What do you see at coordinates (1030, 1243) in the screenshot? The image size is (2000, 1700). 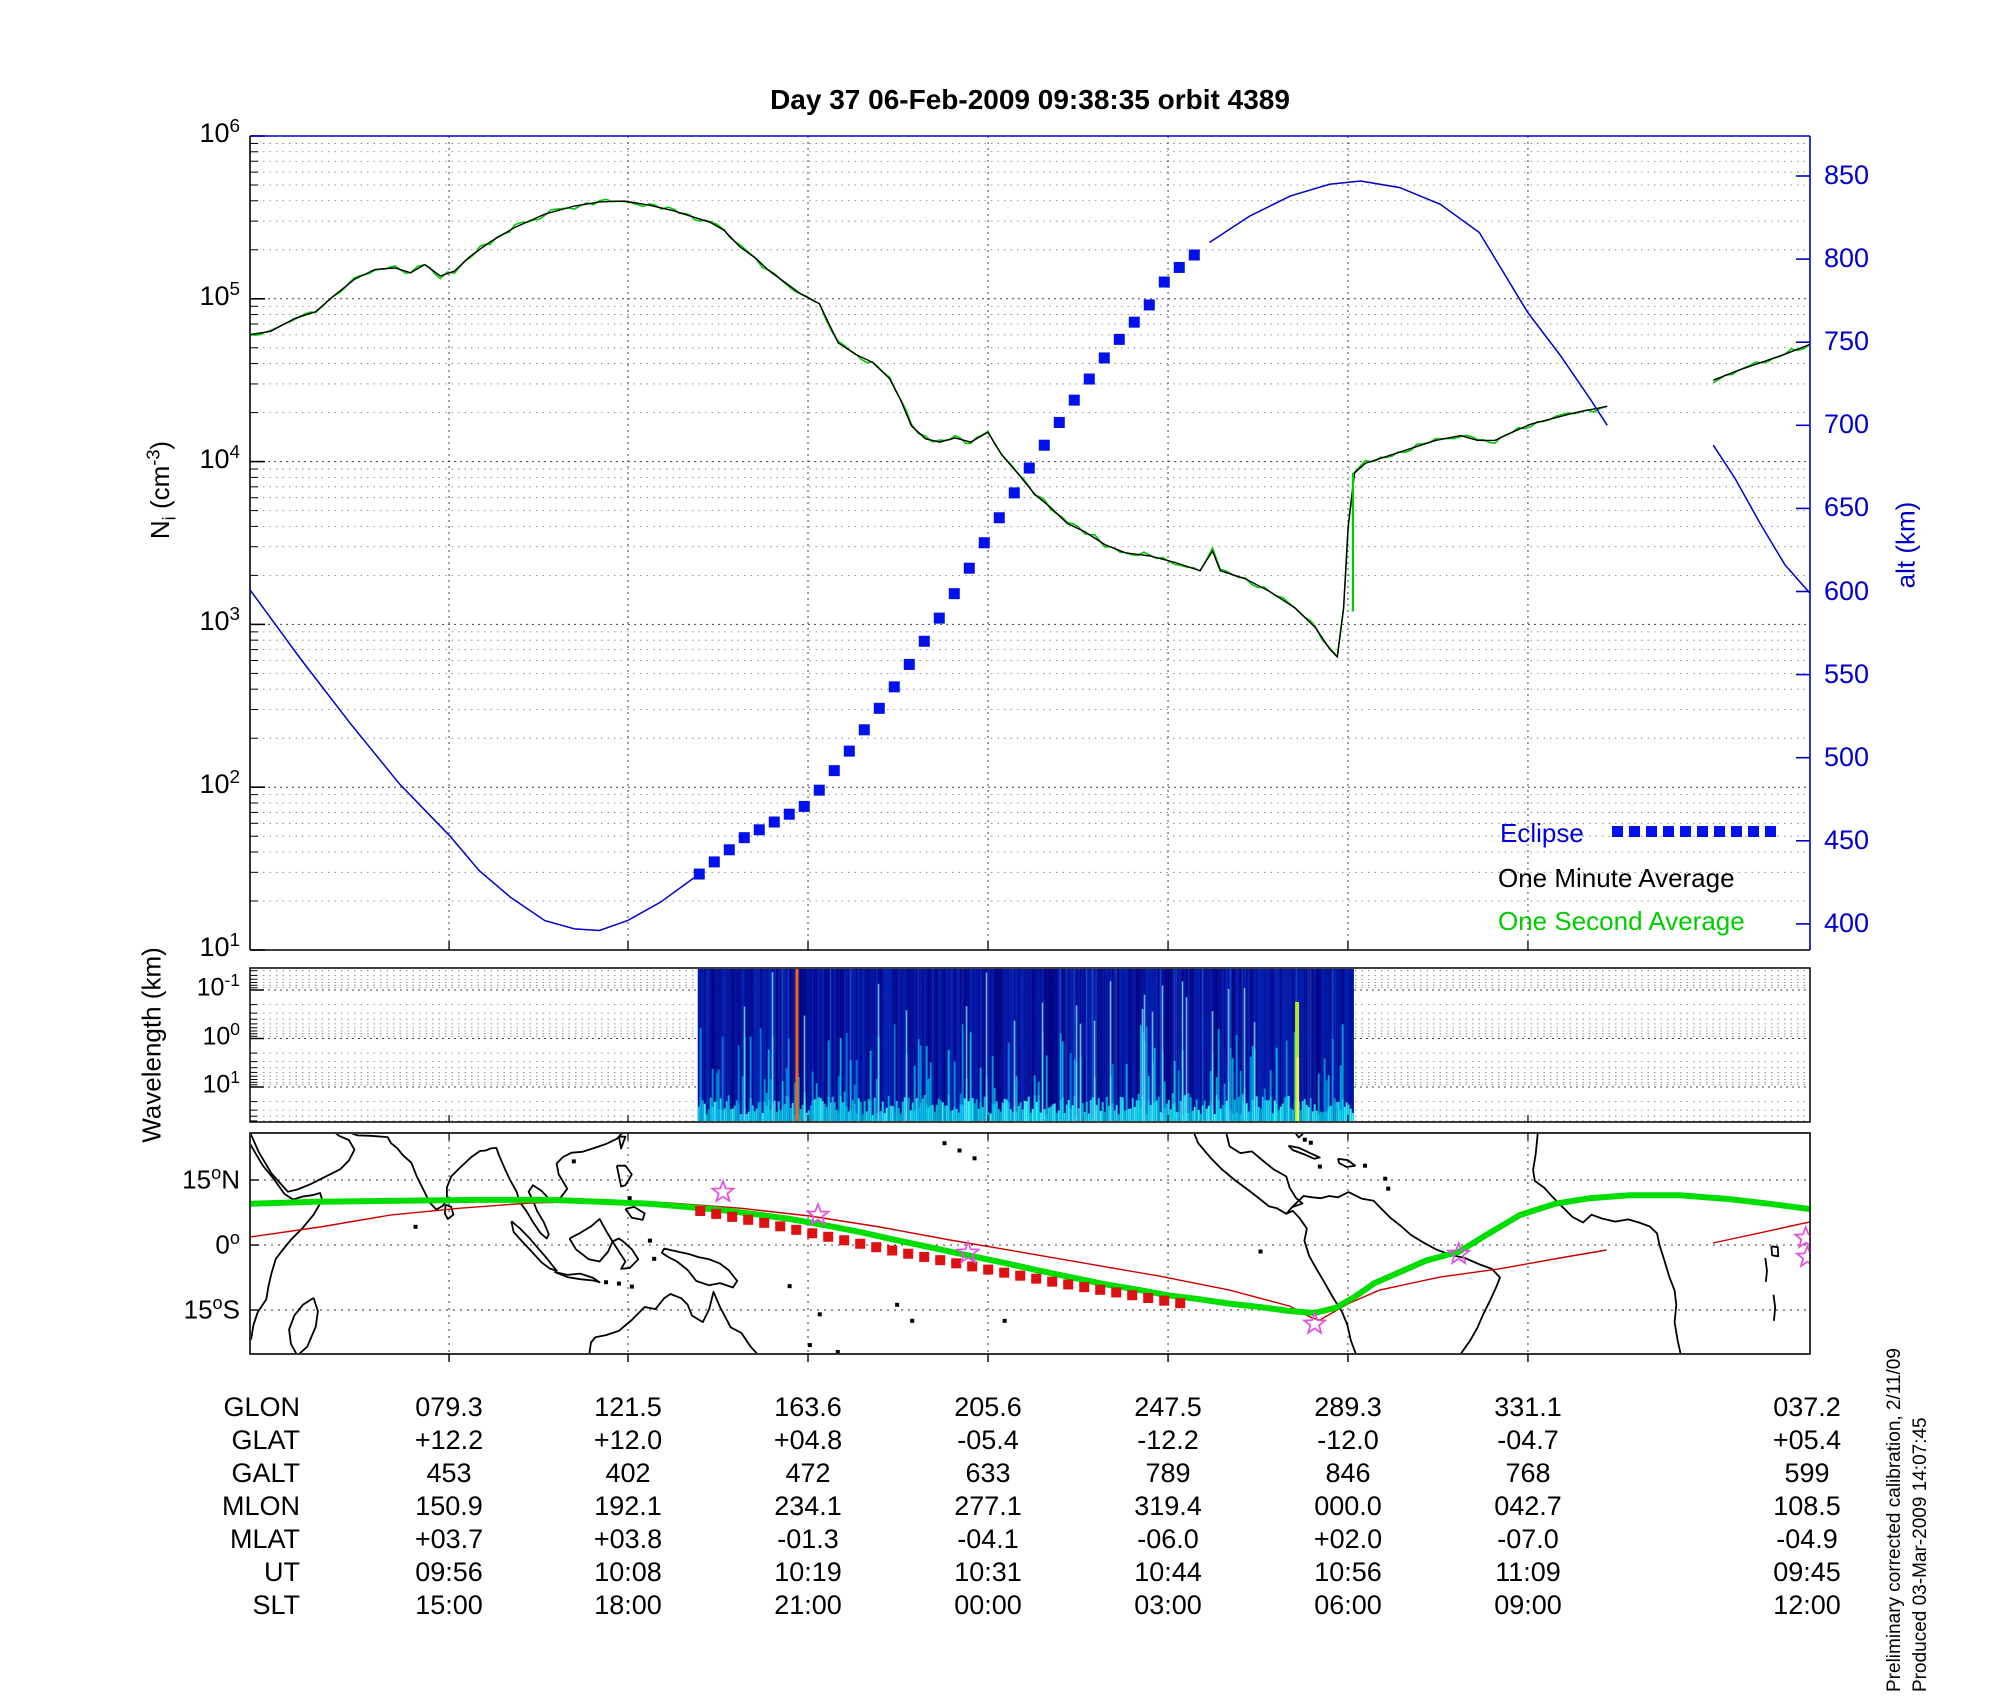 I see `map-content` at bounding box center [1030, 1243].